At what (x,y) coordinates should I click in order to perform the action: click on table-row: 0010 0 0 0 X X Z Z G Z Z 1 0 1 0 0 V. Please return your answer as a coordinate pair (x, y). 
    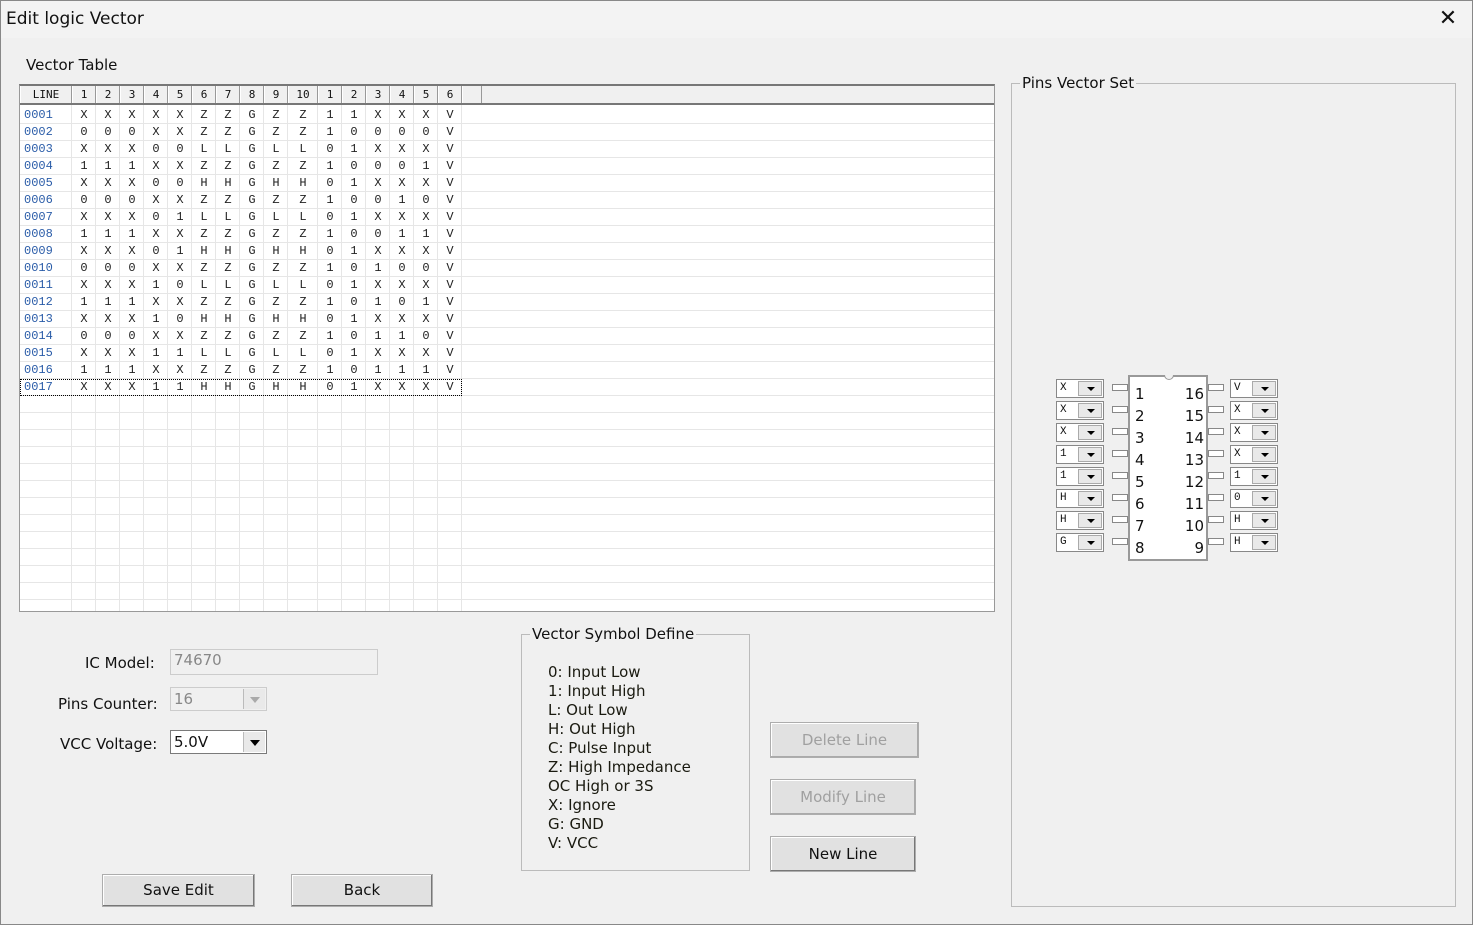
    Looking at the image, I should click on (241, 268).